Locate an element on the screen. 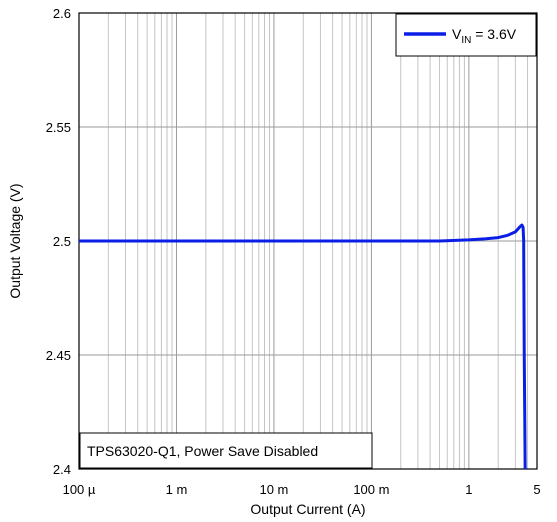  y-tick-label: 2.5 is located at coordinates (62, 241).